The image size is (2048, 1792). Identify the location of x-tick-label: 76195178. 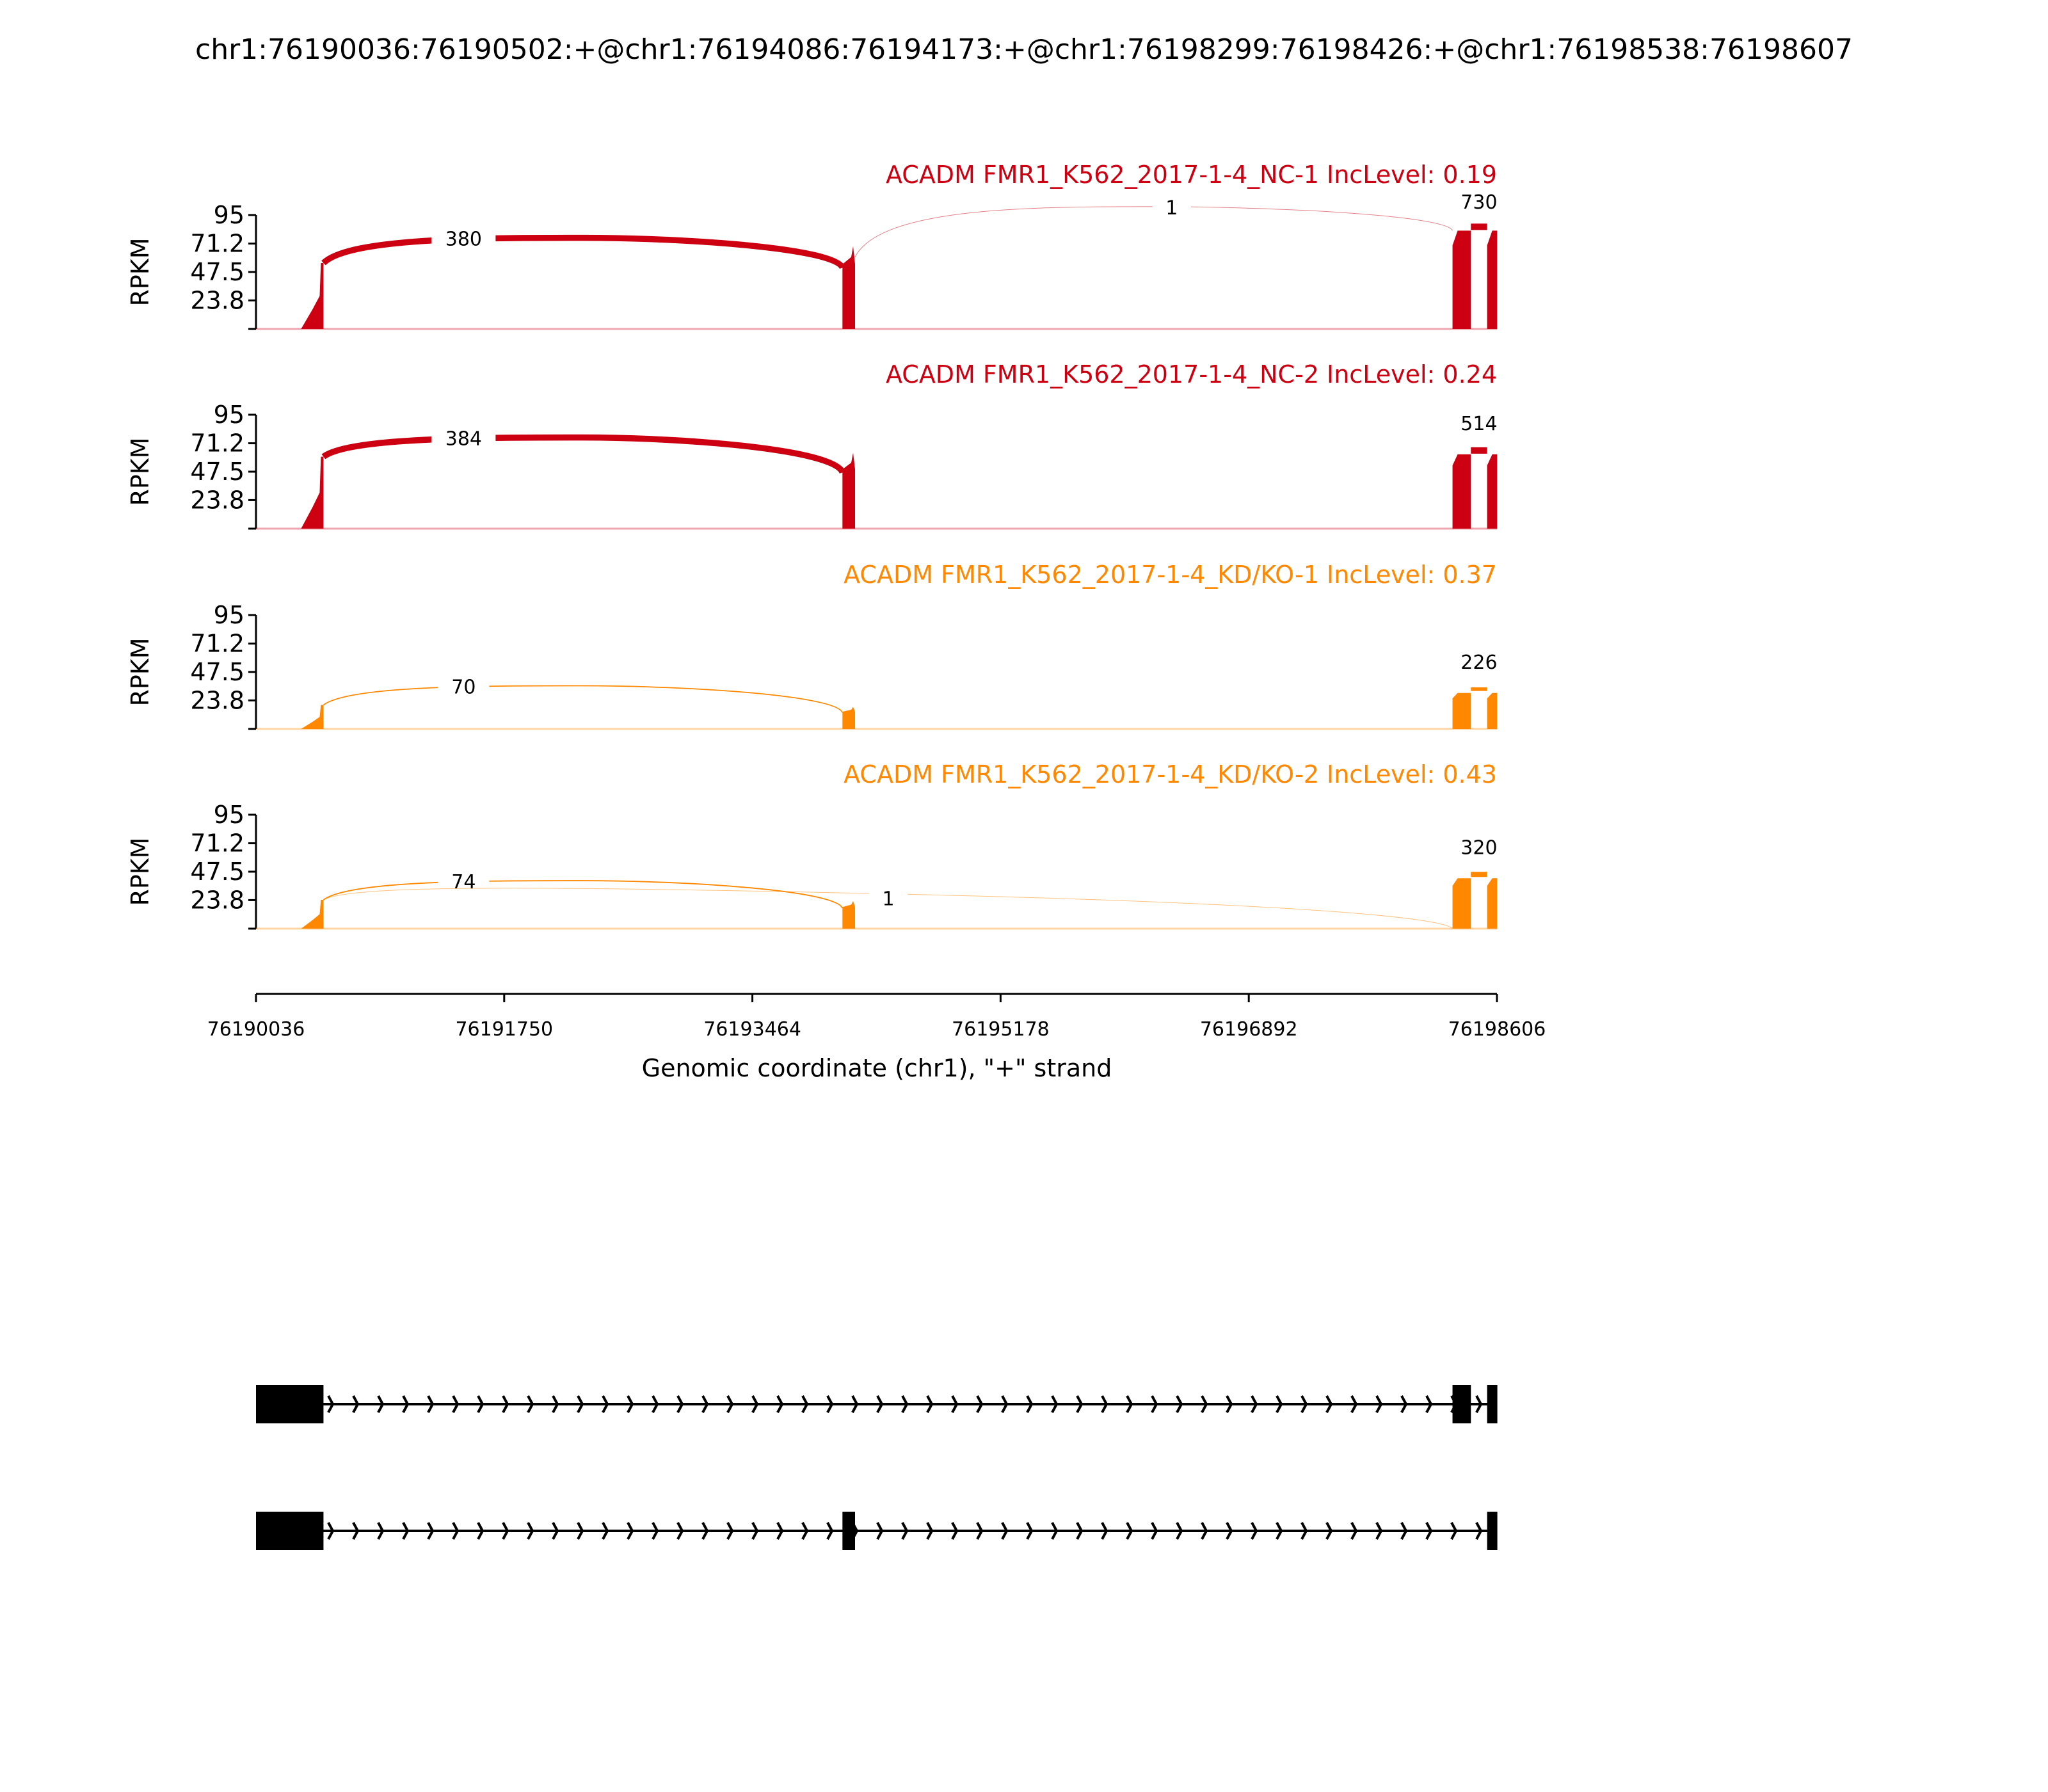
(1001, 1029).